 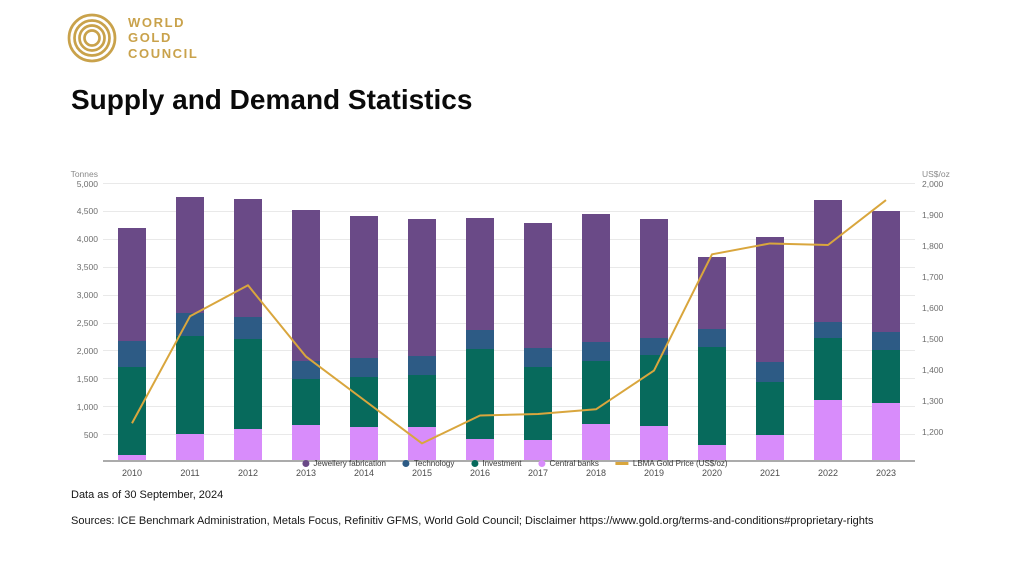 I want to click on segment-jewellery-fabrication-2013, so click(x=306, y=285).